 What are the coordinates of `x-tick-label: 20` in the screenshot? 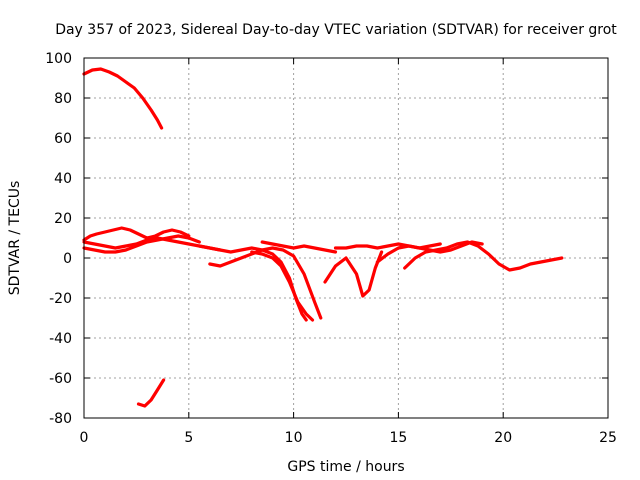 It's located at (503, 438).